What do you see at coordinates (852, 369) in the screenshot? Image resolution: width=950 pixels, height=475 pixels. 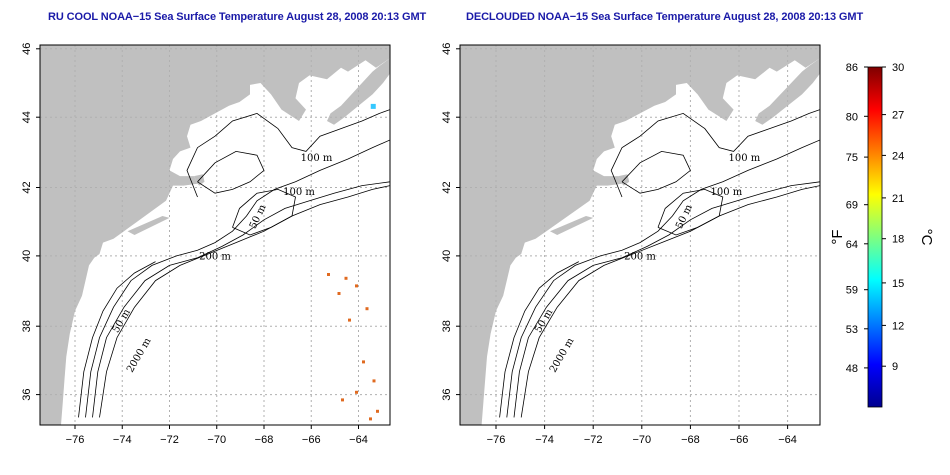 I see `colorbar-label-f: 48` at bounding box center [852, 369].